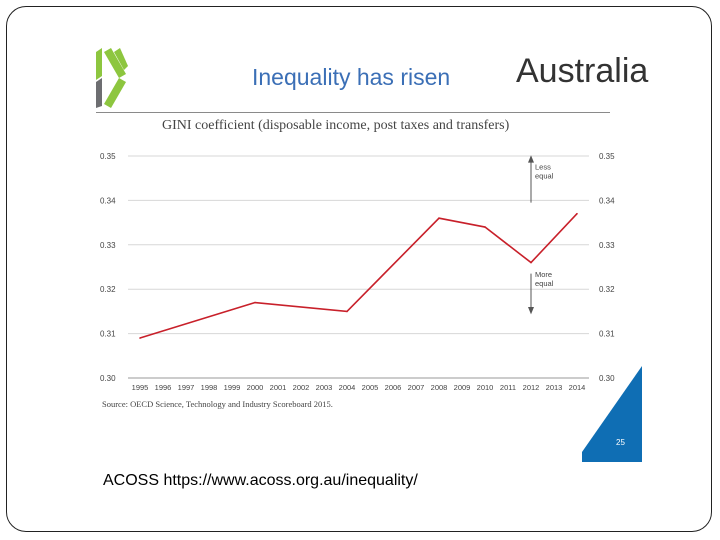  I want to click on x-tick-label: 2002, so click(301, 387).